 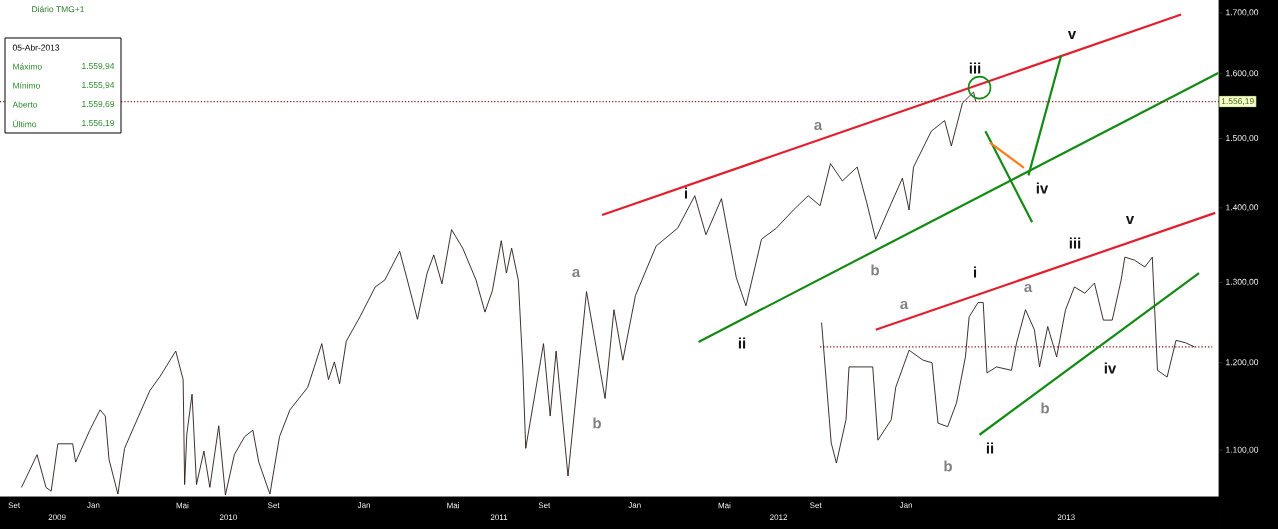 I want to click on y-tick-label: 1.500,00, so click(x=1242, y=139).